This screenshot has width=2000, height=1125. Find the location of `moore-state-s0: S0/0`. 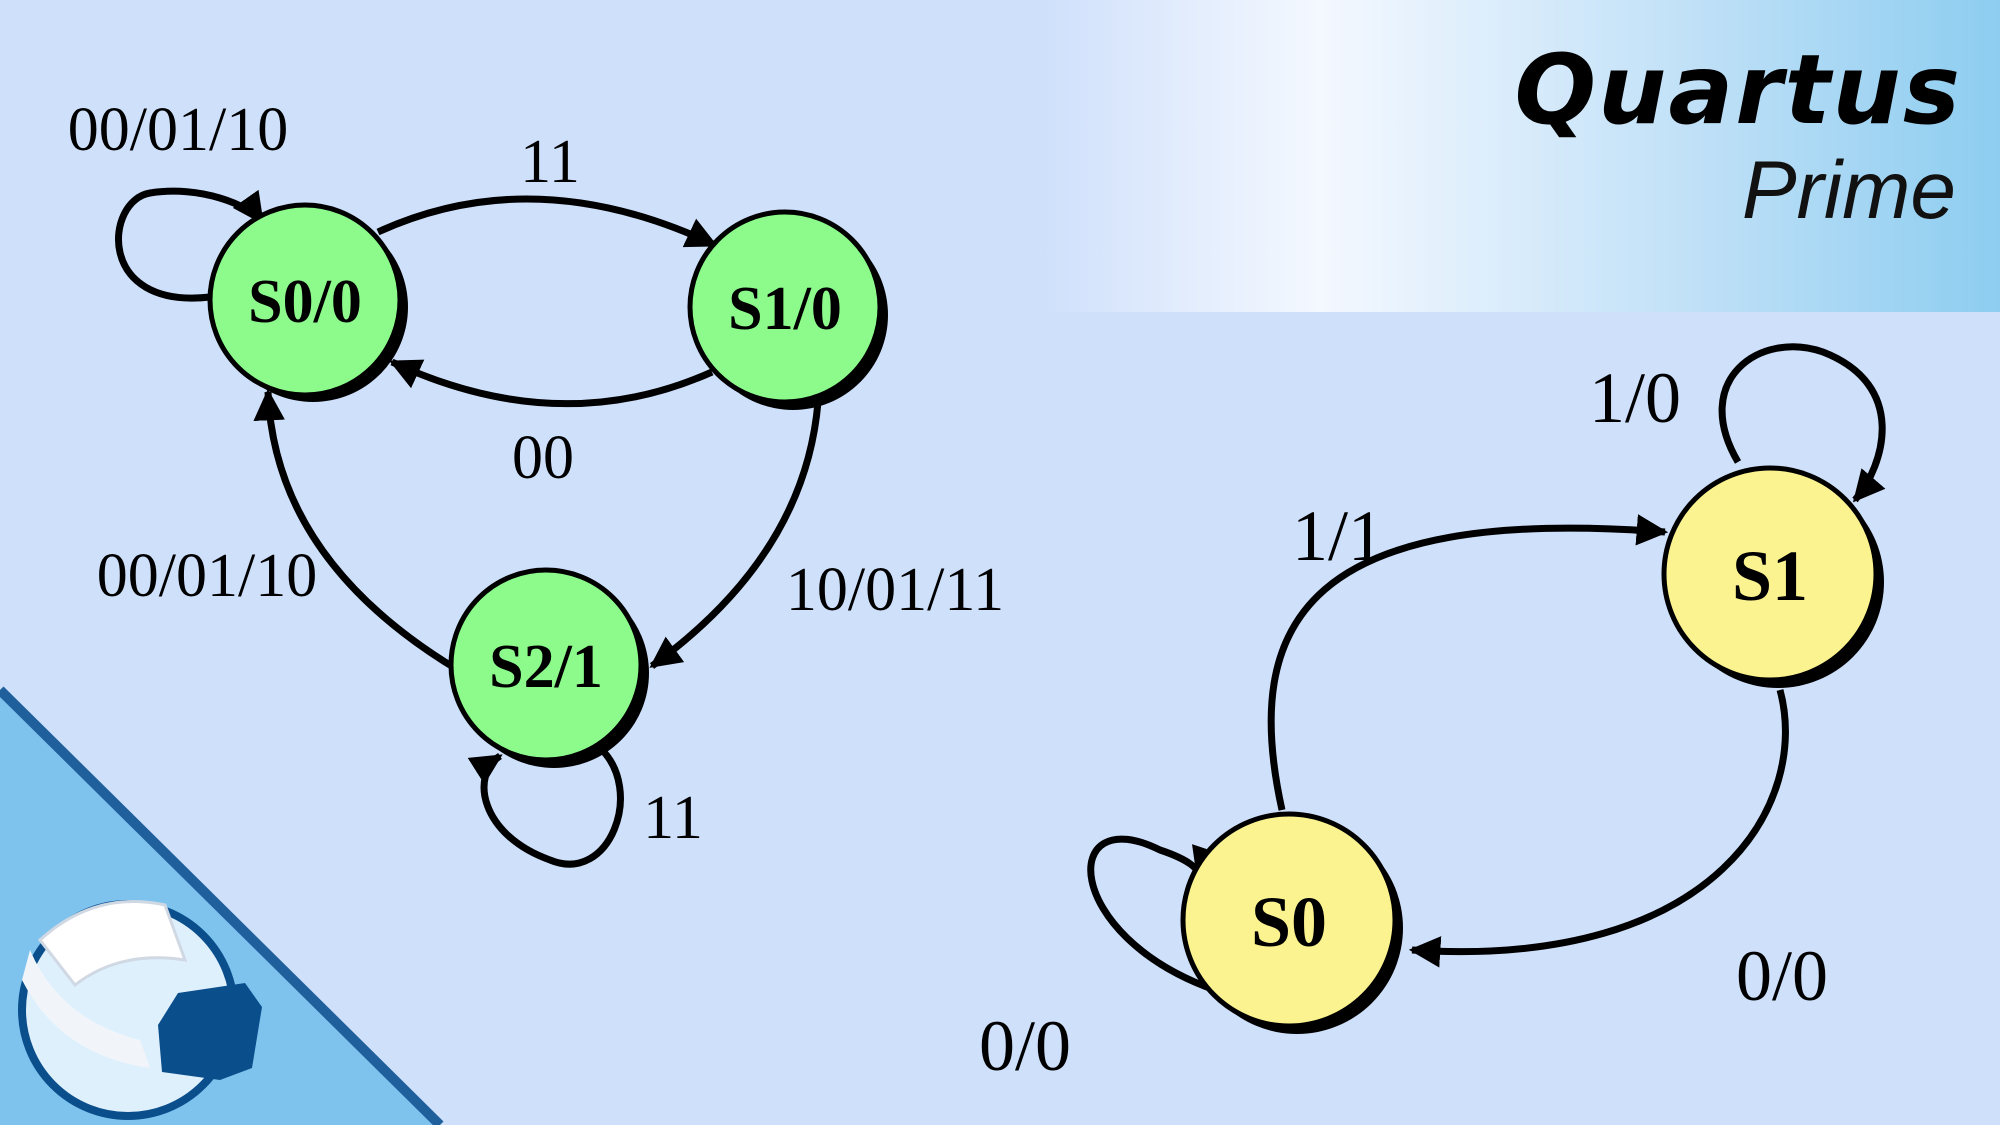

moore-state-s0: S0/0 is located at coordinates (307, 302).